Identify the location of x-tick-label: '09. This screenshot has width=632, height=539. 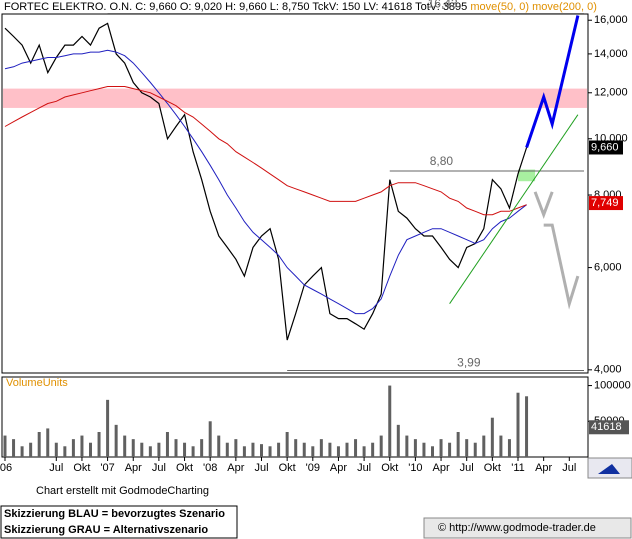
(313, 468).